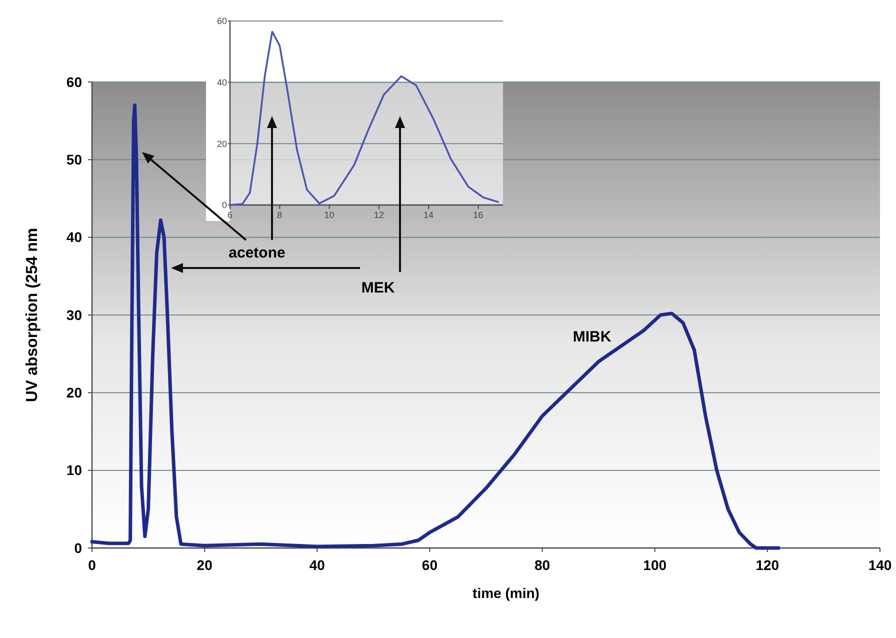 This screenshot has height=638, width=896. I want to click on x-tick-label: 14, so click(429, 215).